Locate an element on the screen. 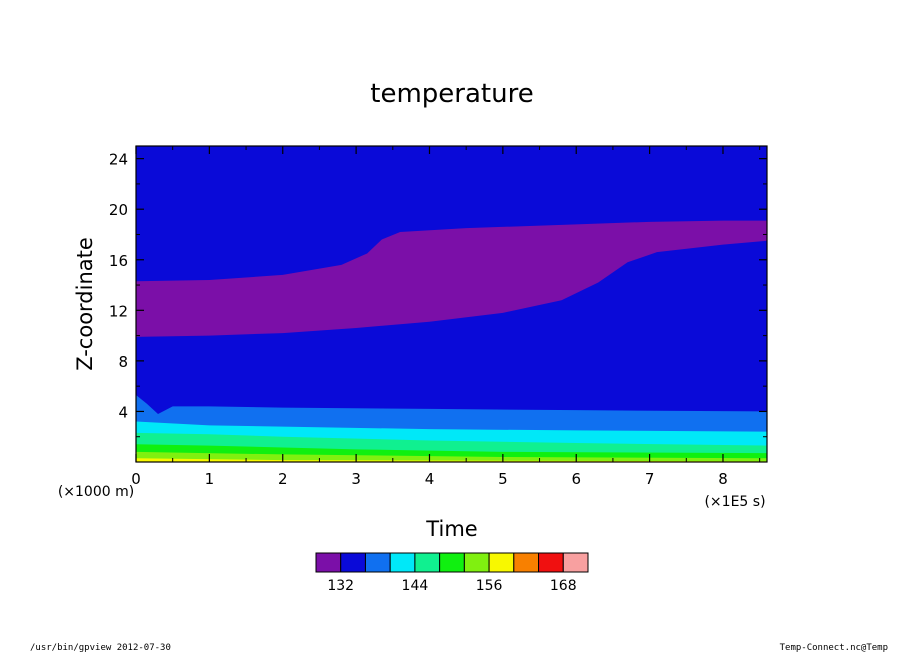 The image size is (904, 654). y-axis-label: Z-coordinate is located at coordinates (85, 304).